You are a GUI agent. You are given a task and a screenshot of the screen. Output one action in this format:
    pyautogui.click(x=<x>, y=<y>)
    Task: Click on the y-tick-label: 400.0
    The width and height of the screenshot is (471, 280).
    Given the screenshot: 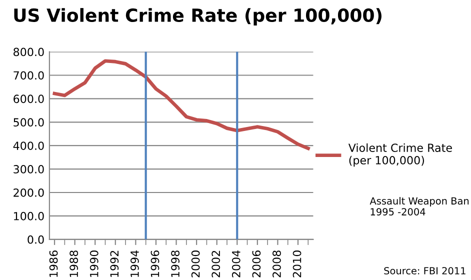 What is the action you would take?
    pyautogui.click(x=28, y=146)
    